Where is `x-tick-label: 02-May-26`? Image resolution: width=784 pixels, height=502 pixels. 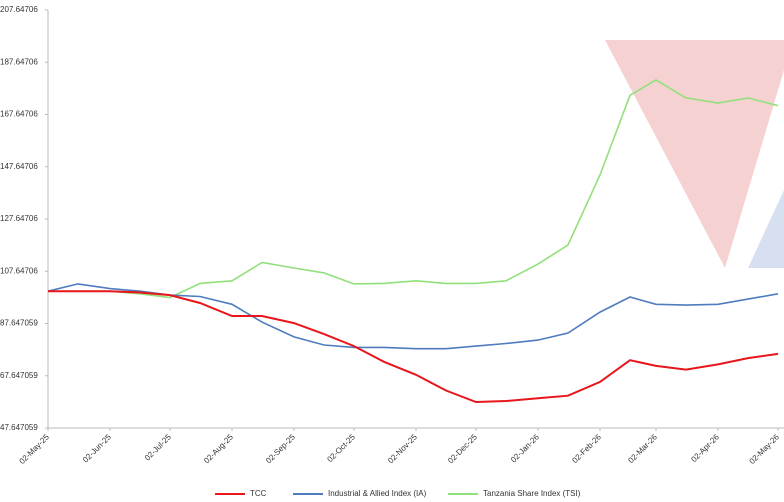 x-tick-label: 02-May-26 is located at coordinates (764, 449).